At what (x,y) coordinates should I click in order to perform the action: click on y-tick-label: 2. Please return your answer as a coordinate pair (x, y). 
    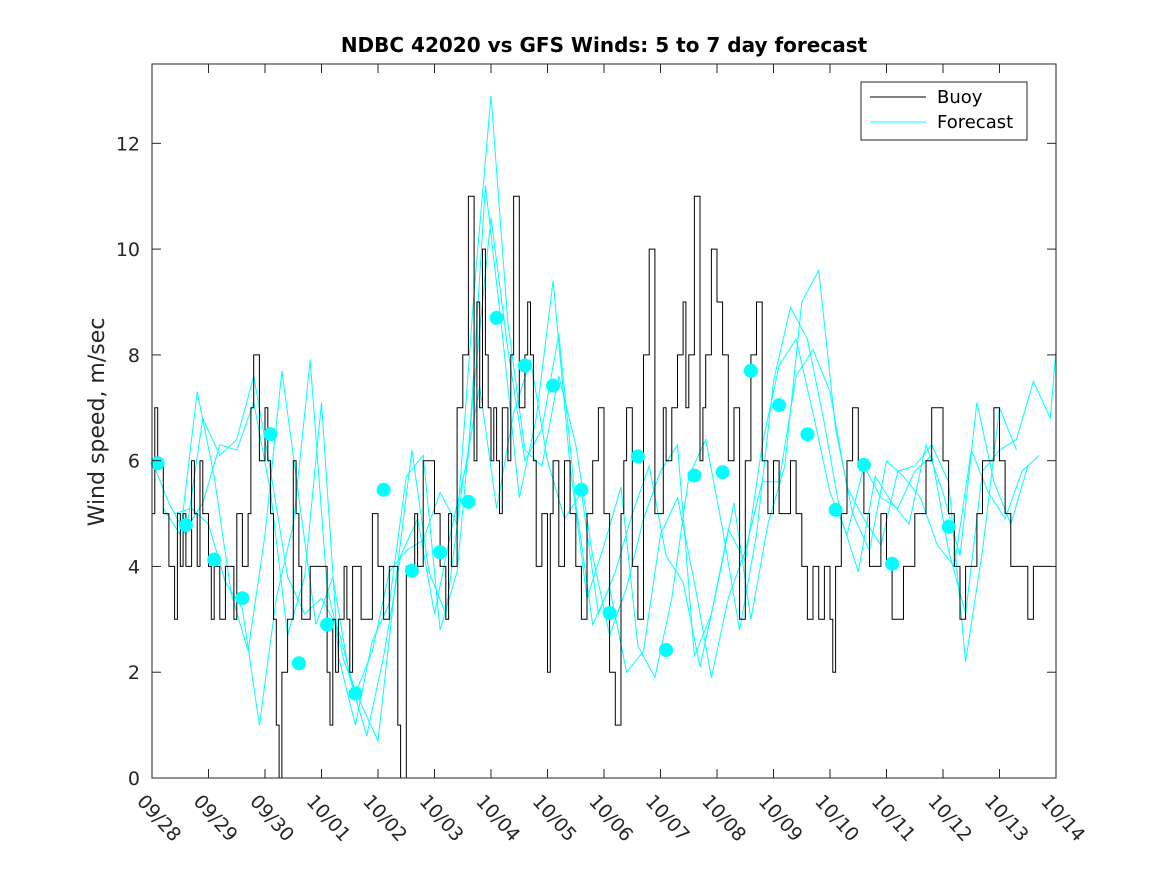
    Looking at the image, I should click on (134, 673).